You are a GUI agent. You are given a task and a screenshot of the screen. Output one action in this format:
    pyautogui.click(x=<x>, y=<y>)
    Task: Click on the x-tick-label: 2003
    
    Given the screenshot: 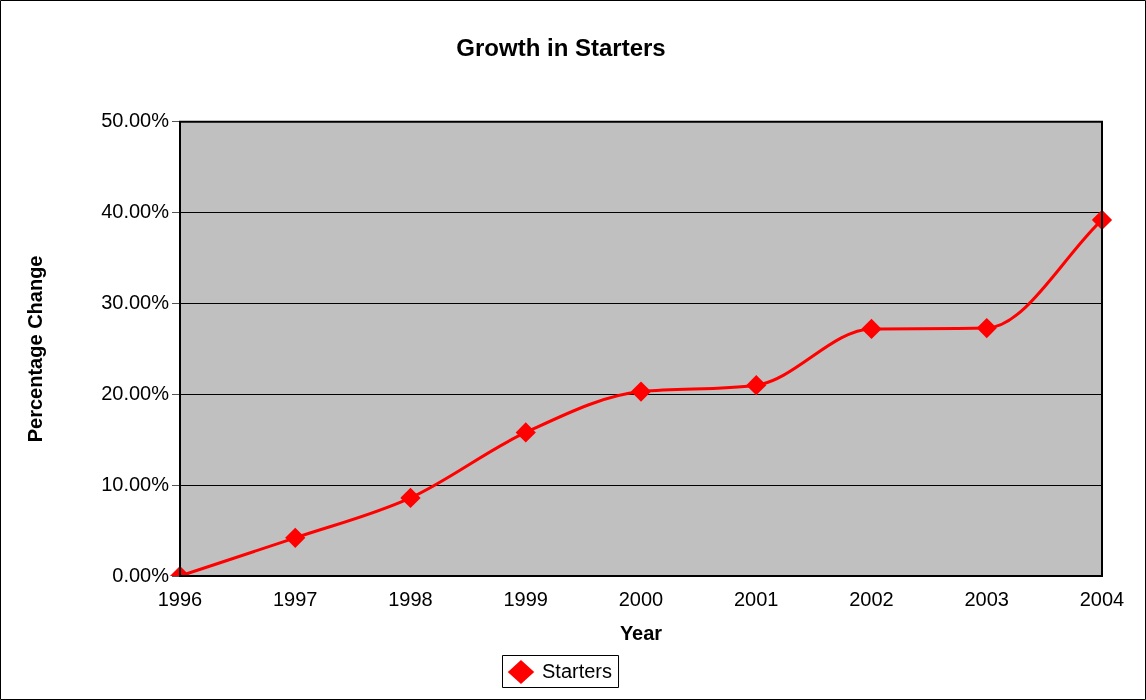 What is the action you would take?
    pyautogui.click(x=986, y=598)
    